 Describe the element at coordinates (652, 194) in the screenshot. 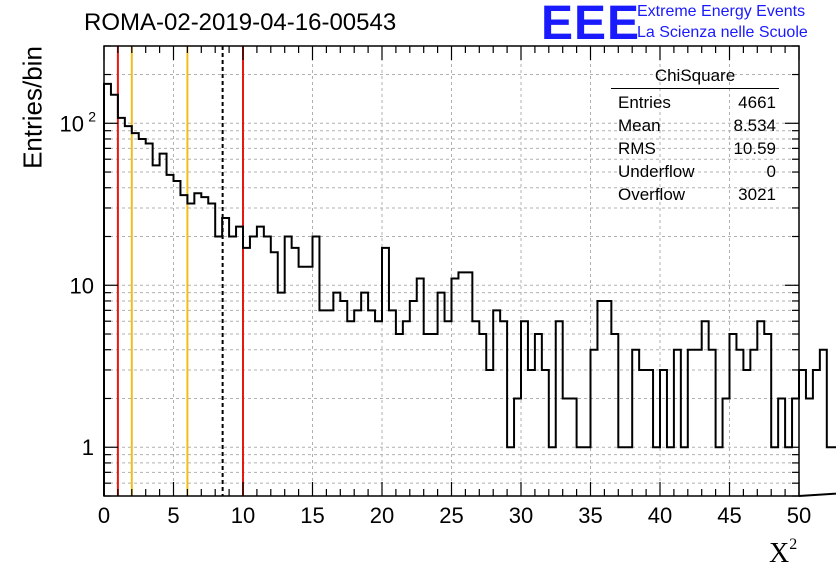

I see `stats-label: Overflow` at that location.